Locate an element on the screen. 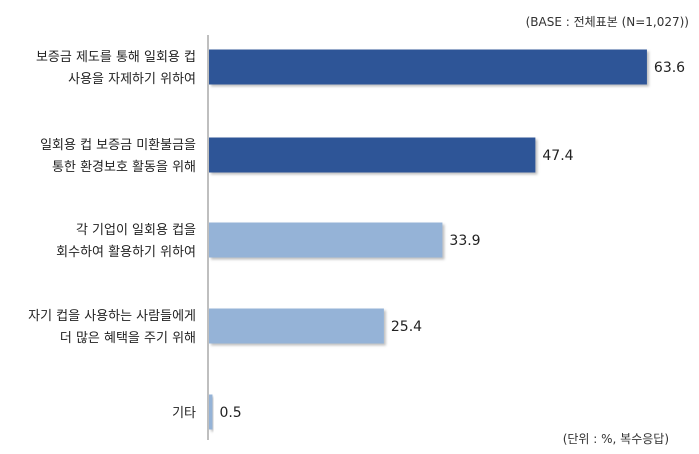  value-label-4: 25.4 is located at coordinates (406, 327).